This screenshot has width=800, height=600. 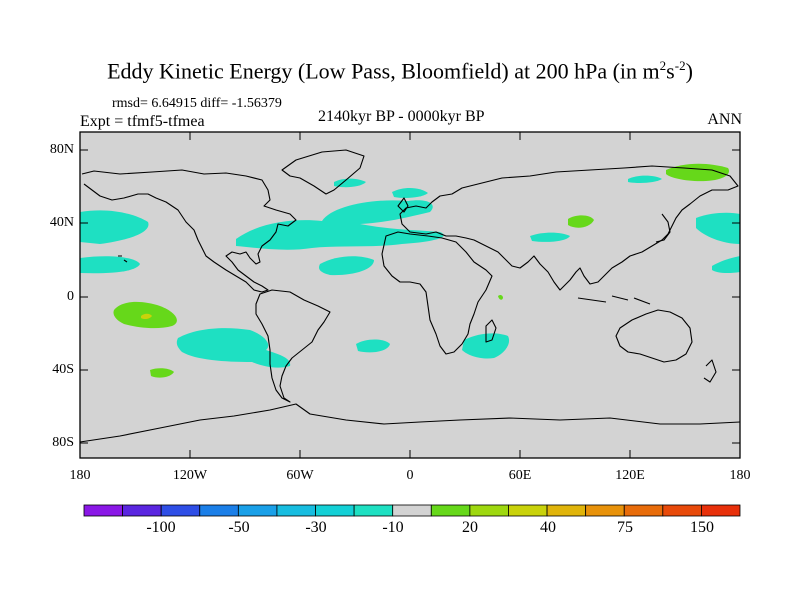 I want to click on coast-madagascar, so click(x=491, y=331).